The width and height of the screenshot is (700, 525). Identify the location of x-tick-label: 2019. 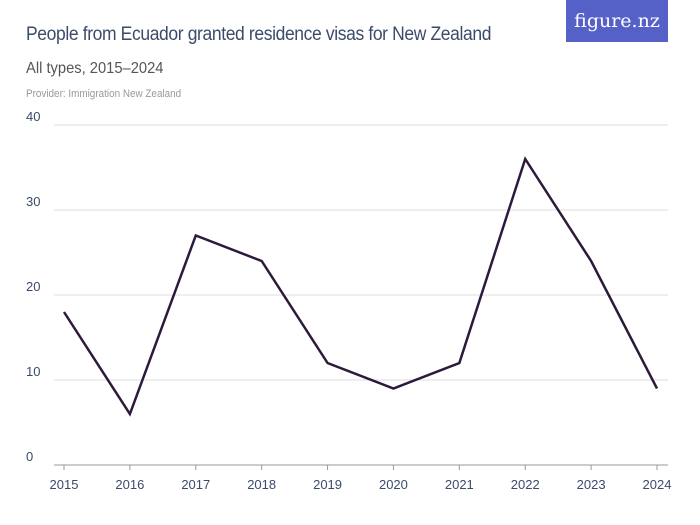
(327, 484).